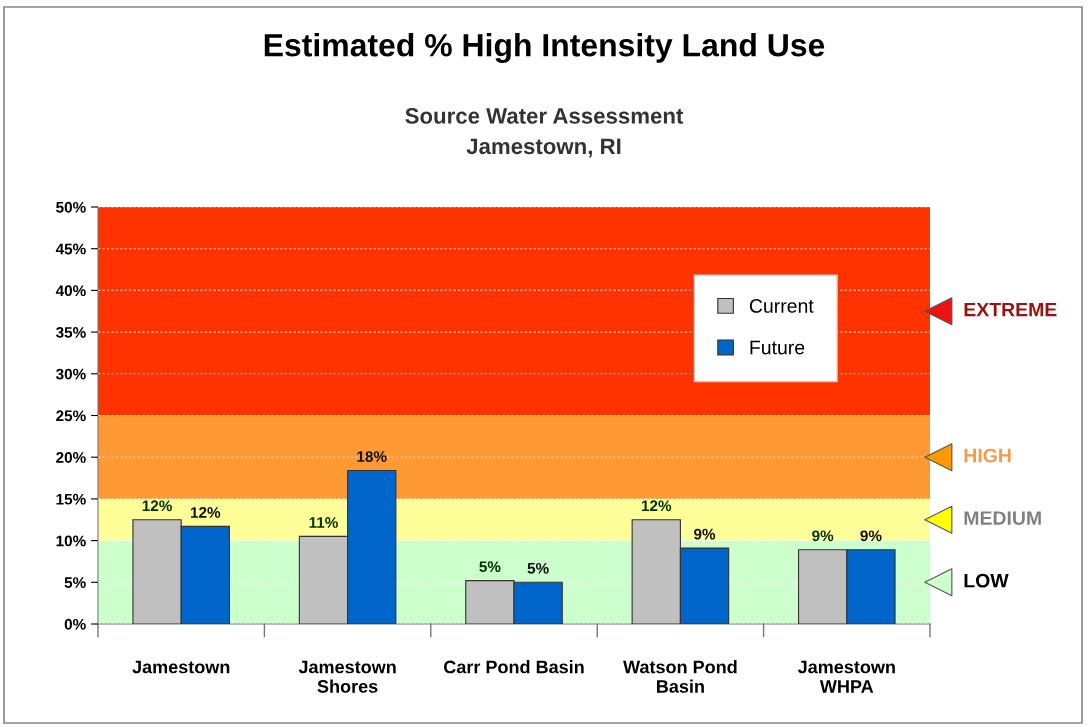 This screenshot has height=727, width=1088. I want to click on band-label: EXTREME, so click(1010, 309).